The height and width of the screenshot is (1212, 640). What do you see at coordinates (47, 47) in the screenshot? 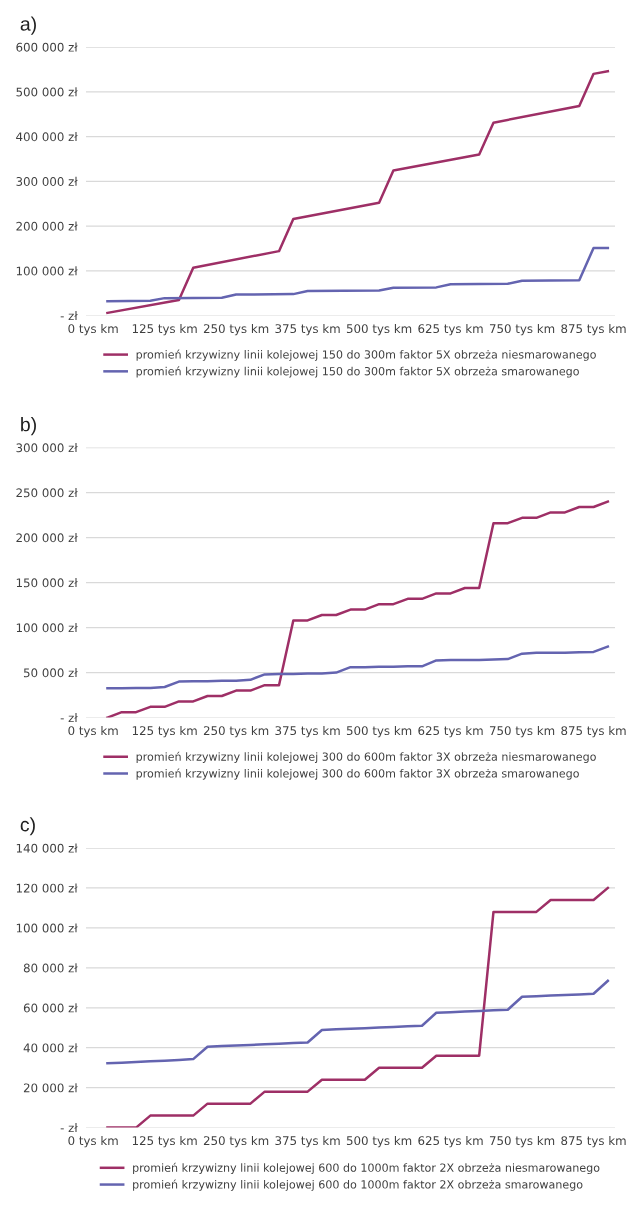
I see `y-tick-label: 600 000 zł` at bounding box center [47, 47].